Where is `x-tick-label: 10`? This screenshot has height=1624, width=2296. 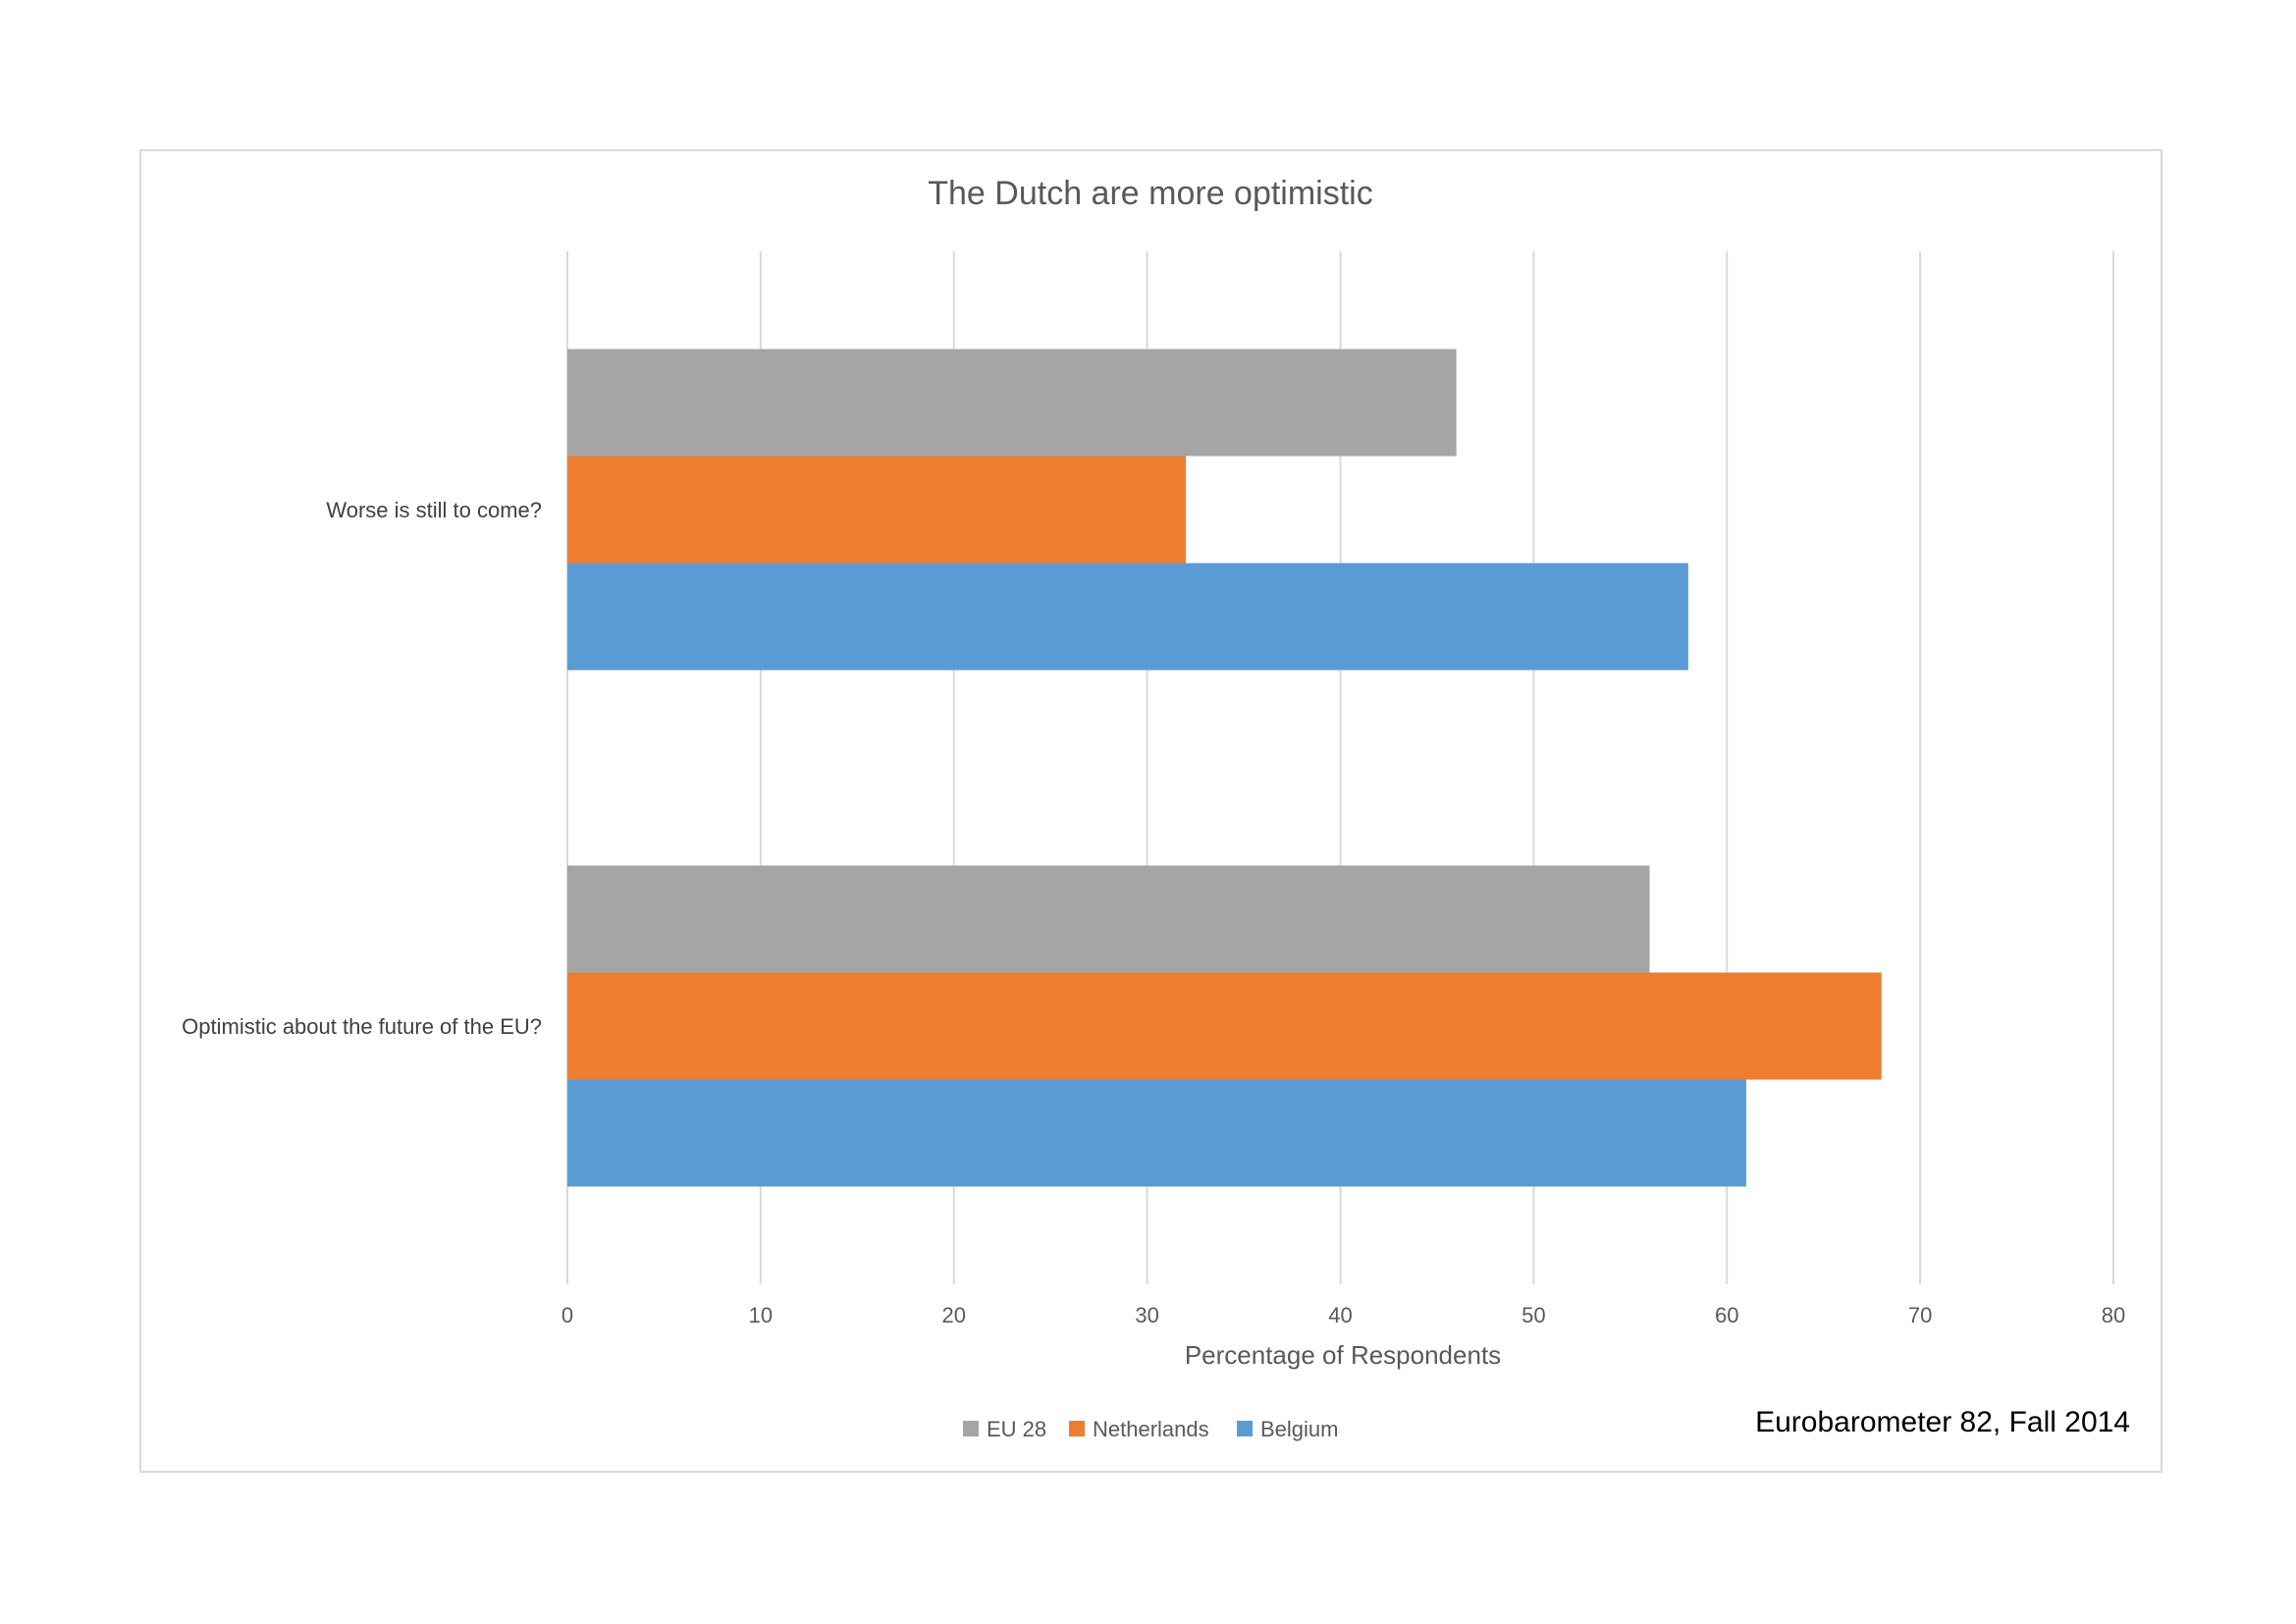 x-tick-label: 10 is located at coordinates (761, 1315).